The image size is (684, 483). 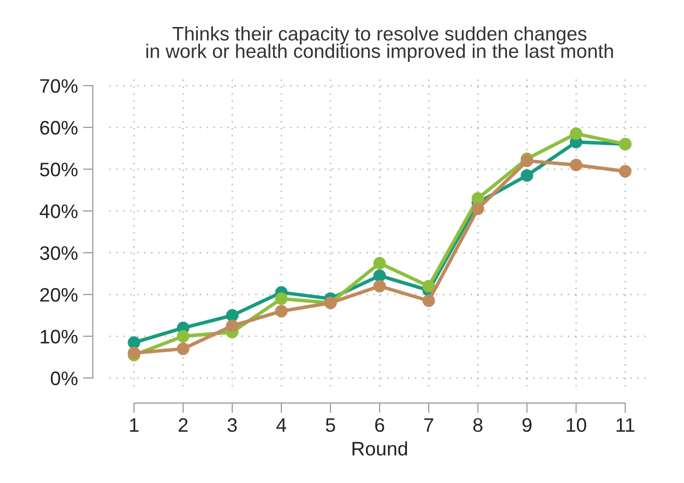 I want to click on y-tick-label: 10%, so click(x=59, y=337).